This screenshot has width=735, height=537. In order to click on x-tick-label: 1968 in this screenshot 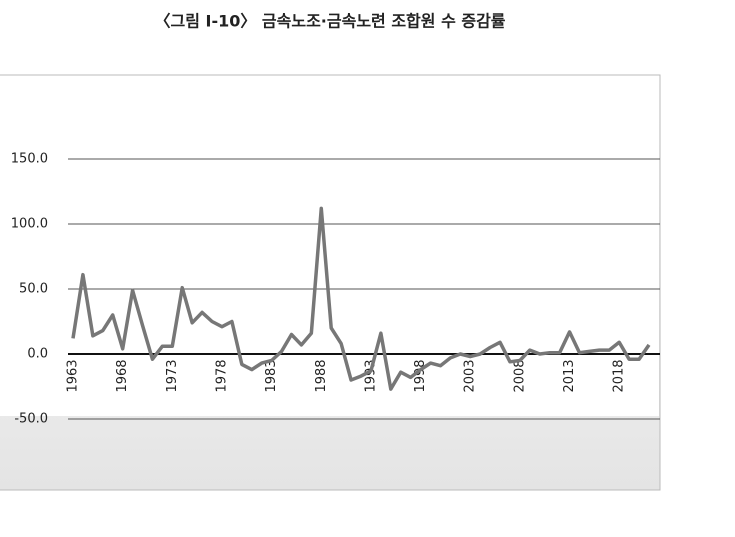, I will do `click(122, 375)`.